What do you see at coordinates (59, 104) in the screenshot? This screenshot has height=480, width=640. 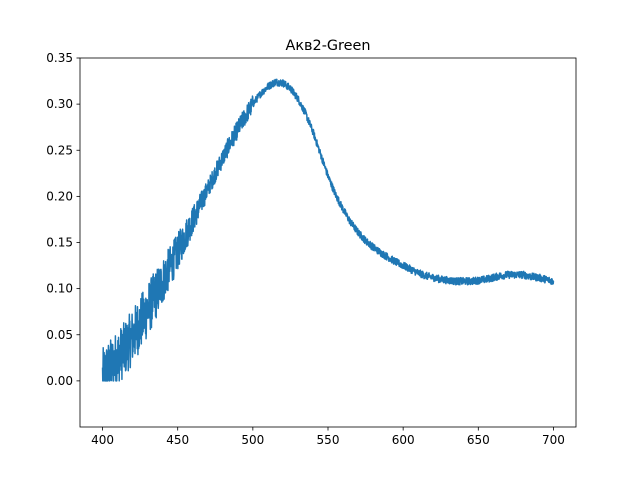 I see `y-tick-label: 0.30` at bounding box center [59, 104].